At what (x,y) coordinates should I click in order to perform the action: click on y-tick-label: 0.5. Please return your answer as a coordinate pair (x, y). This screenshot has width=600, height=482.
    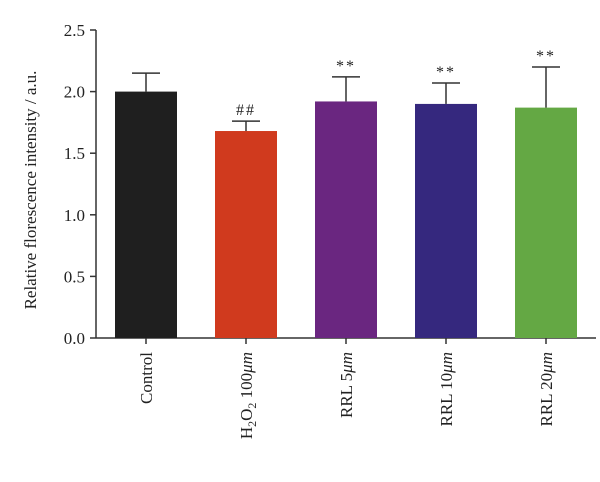
    Looking at the image, I should click on (74, 276).